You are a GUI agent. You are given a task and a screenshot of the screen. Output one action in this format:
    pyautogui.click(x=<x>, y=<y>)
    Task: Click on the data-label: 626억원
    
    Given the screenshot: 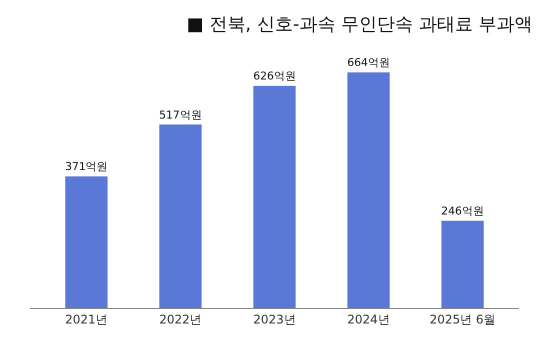 What is the action you would take?
    pyautogui.click(x=274, y=76)
    